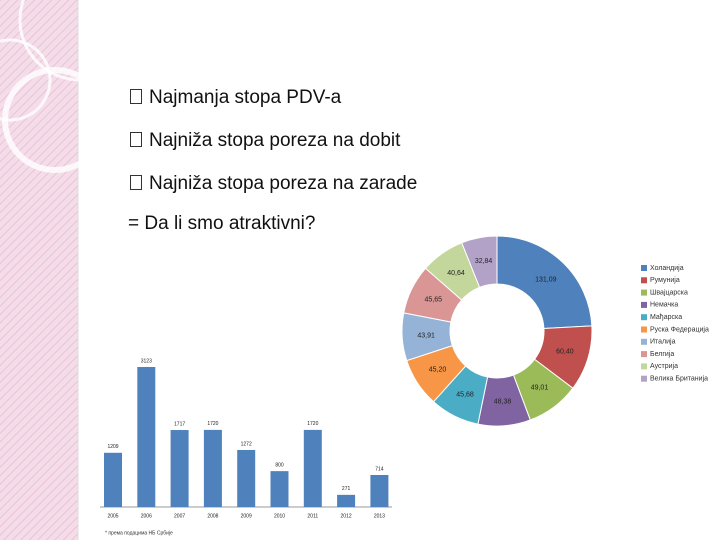 The width and height of the screenshot is (720, 540). I want to click on legend-label: Аустрија, so click(664, 366).